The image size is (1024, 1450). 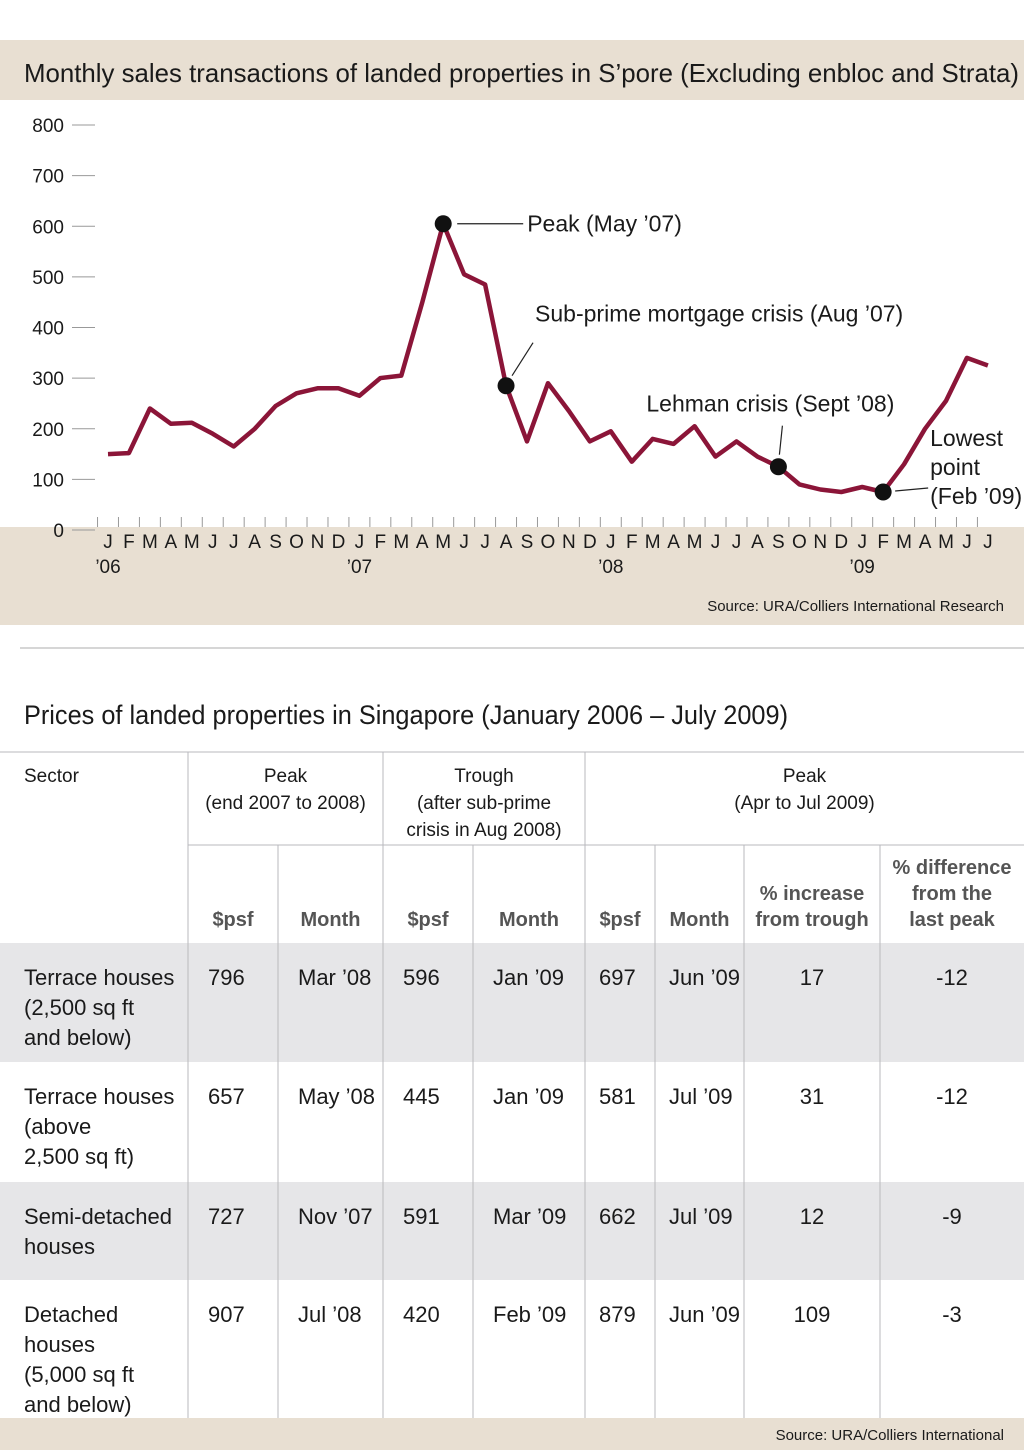 I want to click on column-header: from trough, so click(x=811, y=920).